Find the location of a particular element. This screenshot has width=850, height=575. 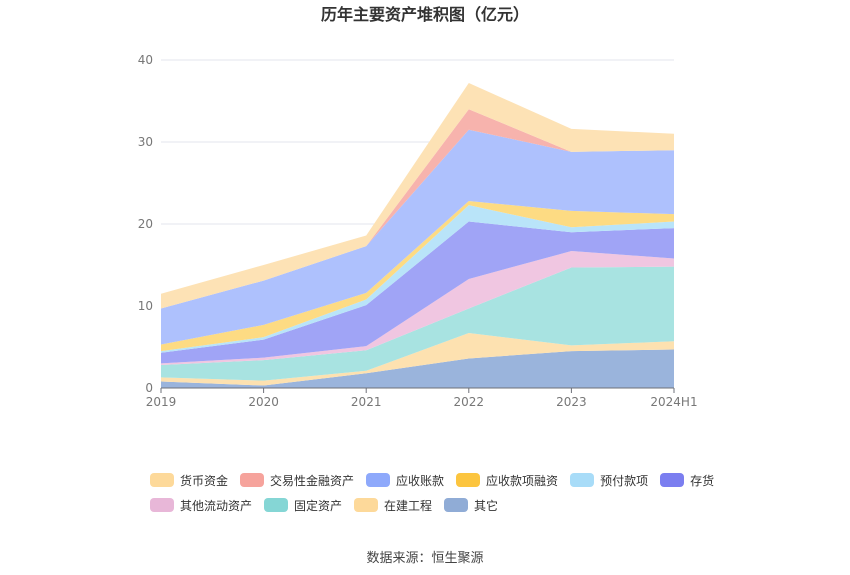

legend-label: 交易性金融资产 is located at coordinates (312, 480).